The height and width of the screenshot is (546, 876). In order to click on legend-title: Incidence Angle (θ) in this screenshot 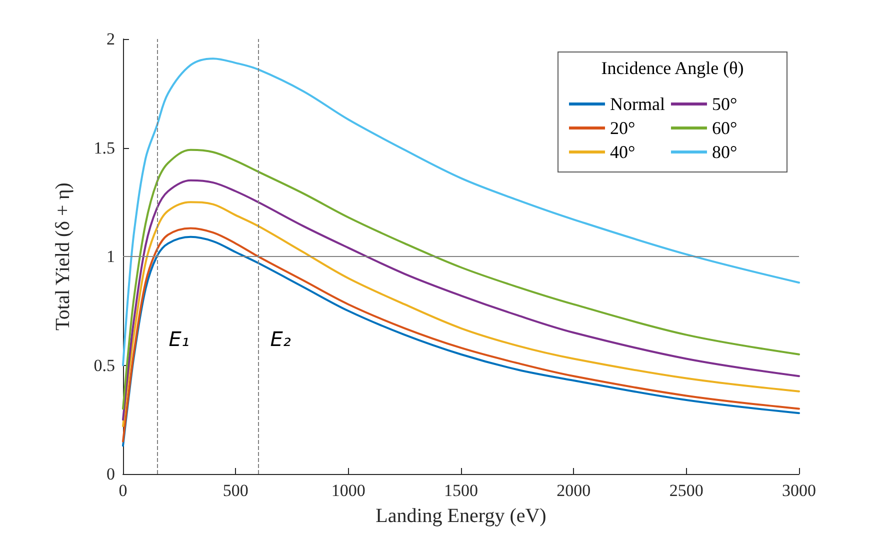, I will do `click(672, 68)`.